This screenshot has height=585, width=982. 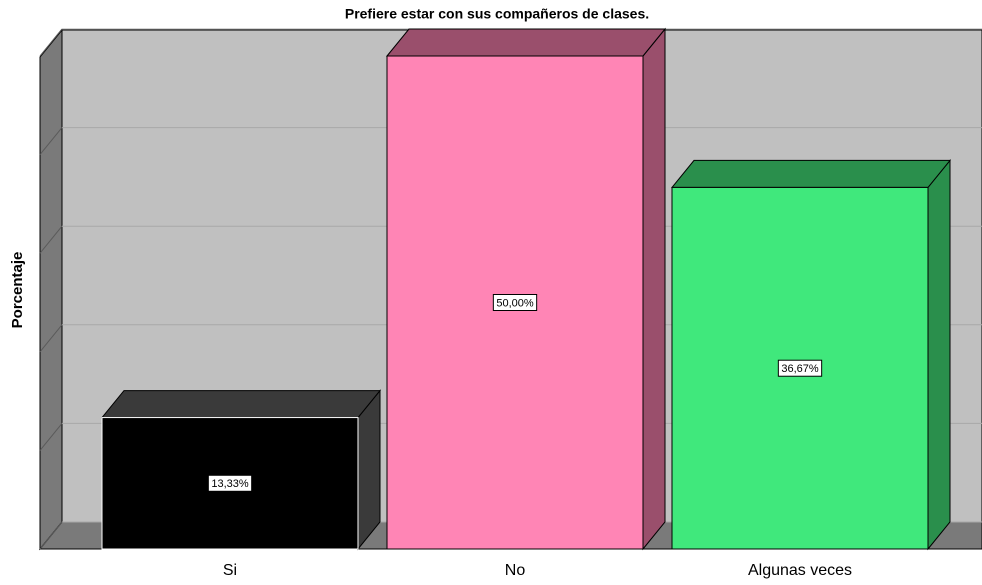 I want to click on bar, so click(x=241, y=470).